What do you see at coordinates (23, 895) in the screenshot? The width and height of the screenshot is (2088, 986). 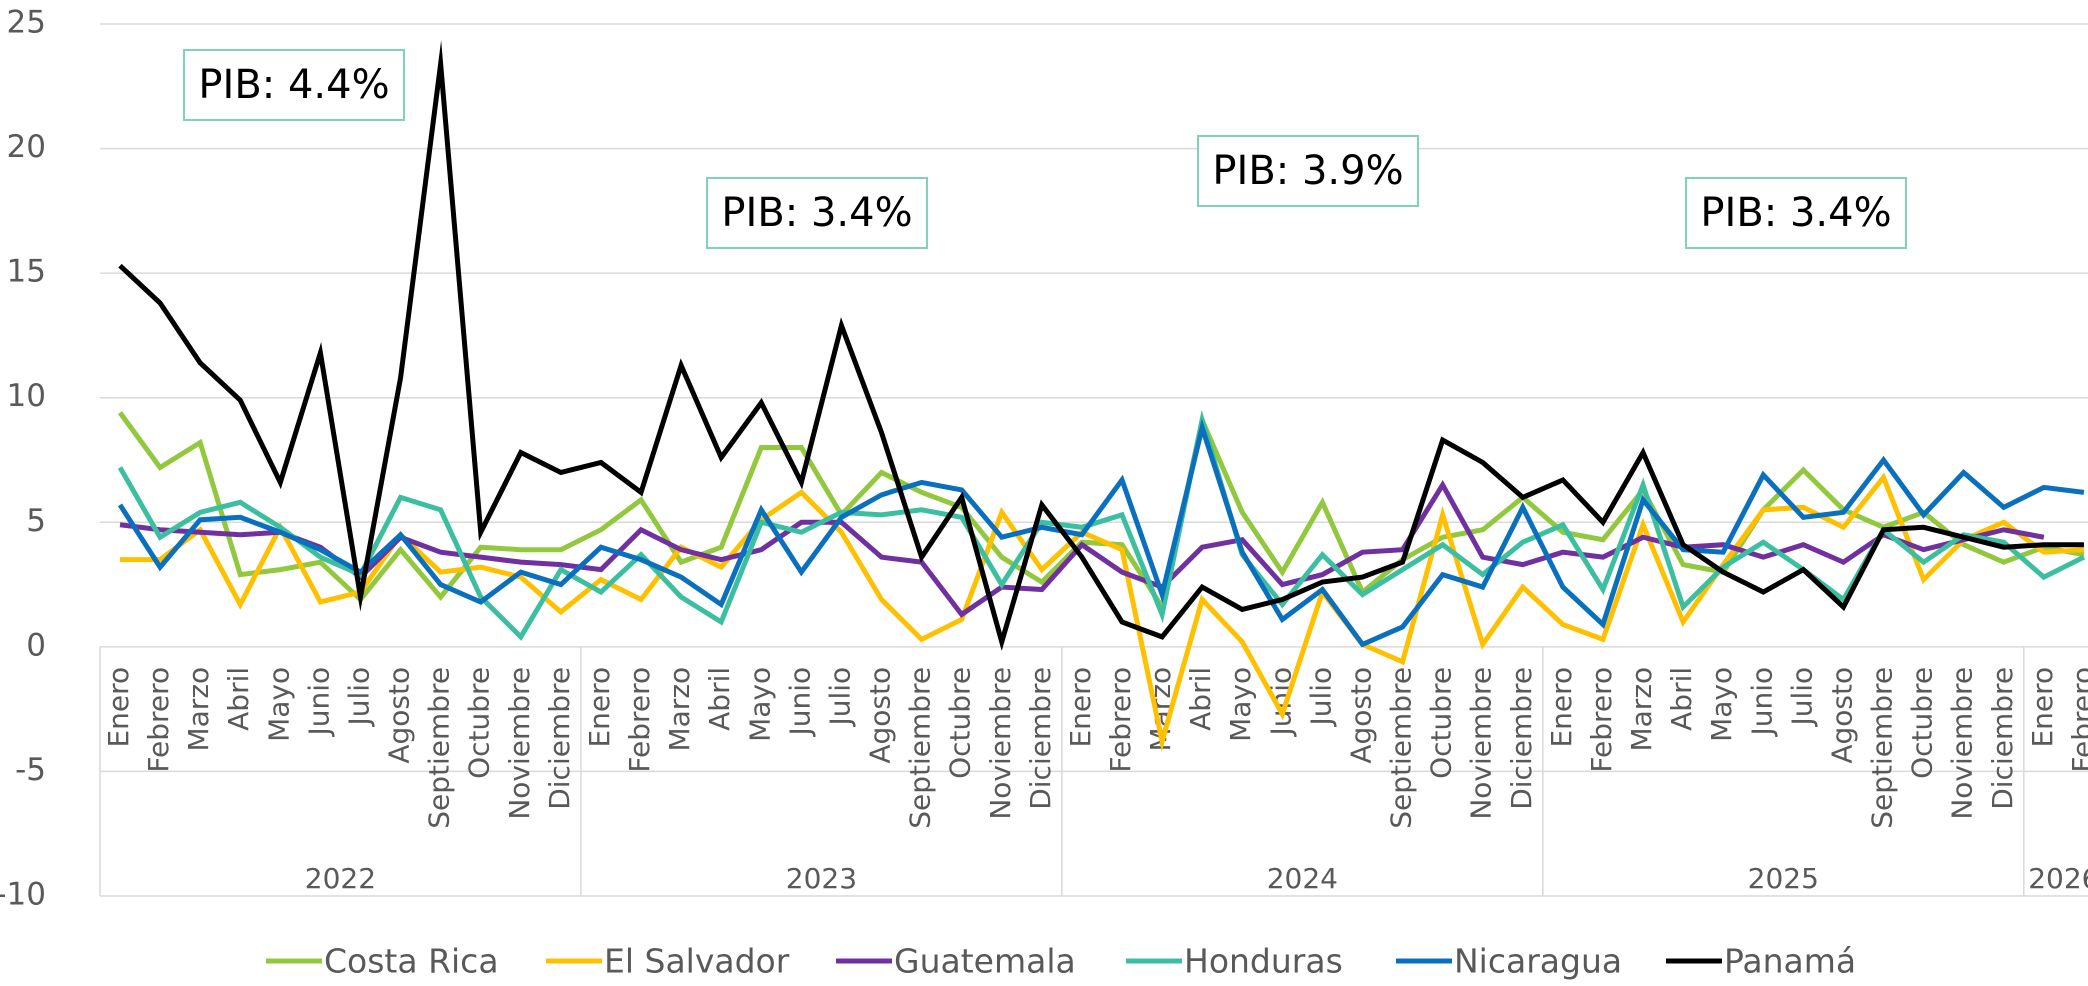 I see `y-tick-label: -10` at bounding box center [23, 895].